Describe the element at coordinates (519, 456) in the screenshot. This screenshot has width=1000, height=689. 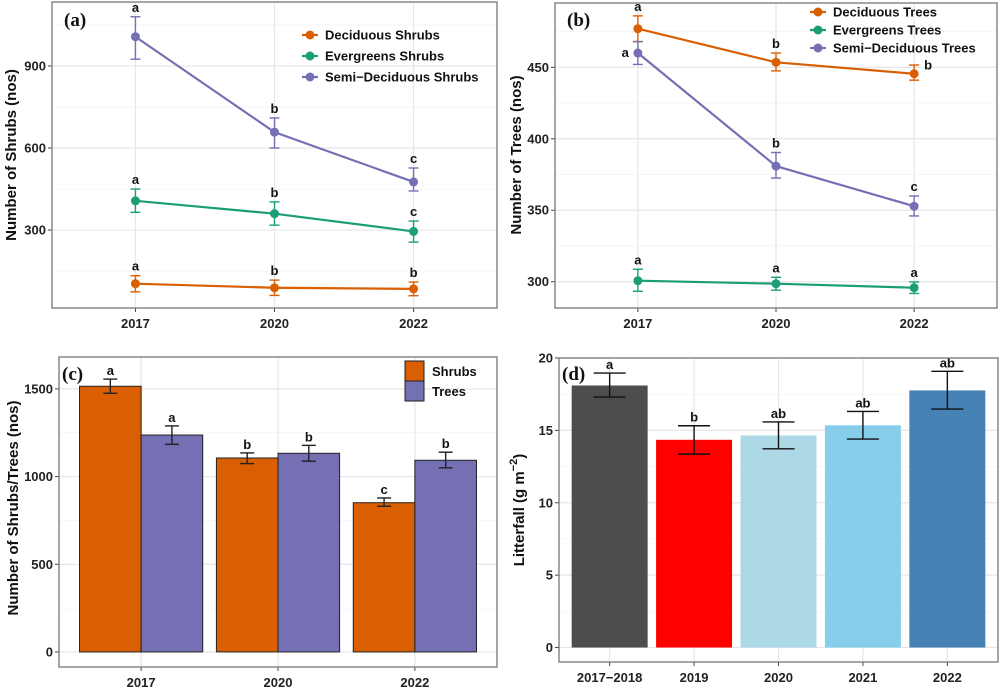
I see `y-axis-title-close: )` at that location.